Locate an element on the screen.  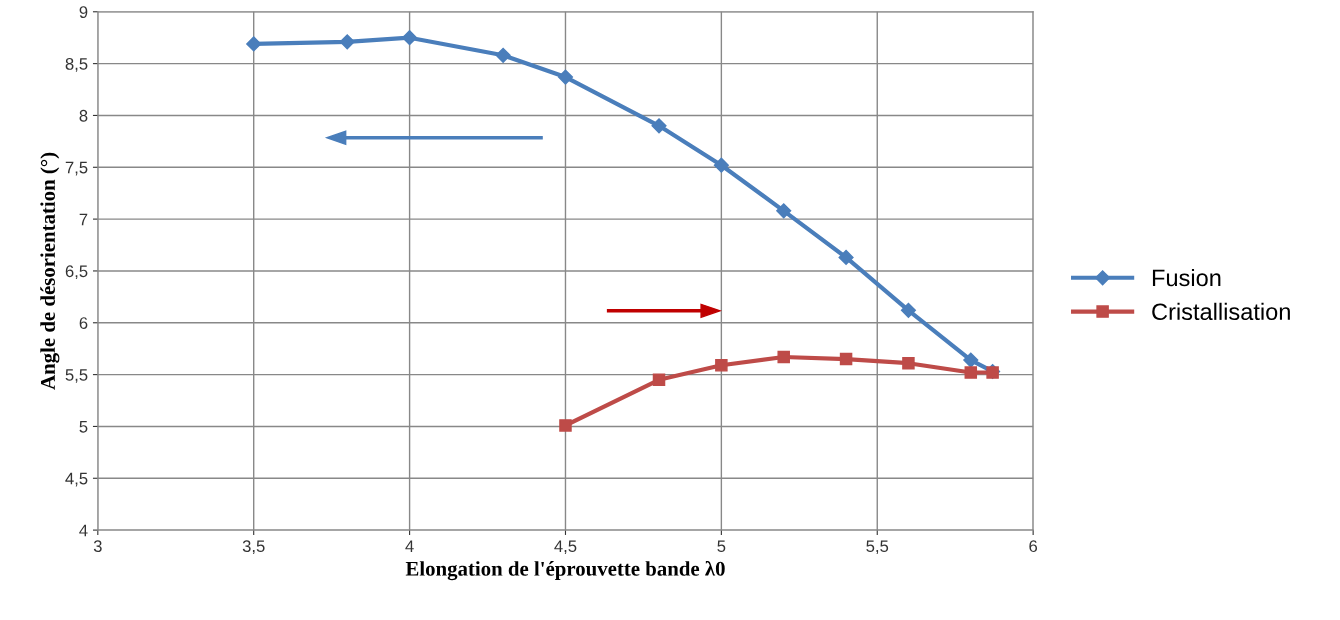
y-tick-label: 8,5 is located at coordinates (76, 65).